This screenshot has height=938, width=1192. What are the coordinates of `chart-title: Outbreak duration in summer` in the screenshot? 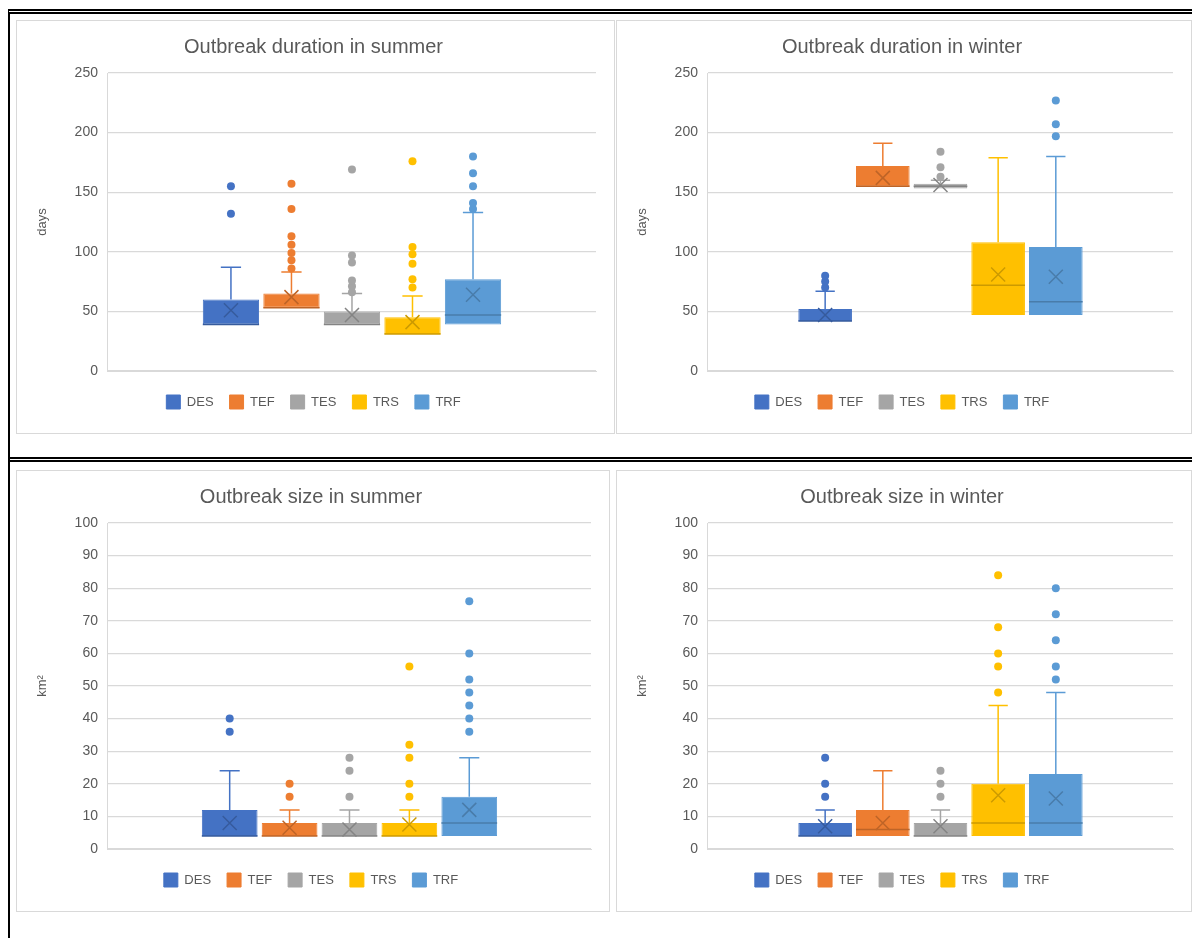 It's located at (313, 45).